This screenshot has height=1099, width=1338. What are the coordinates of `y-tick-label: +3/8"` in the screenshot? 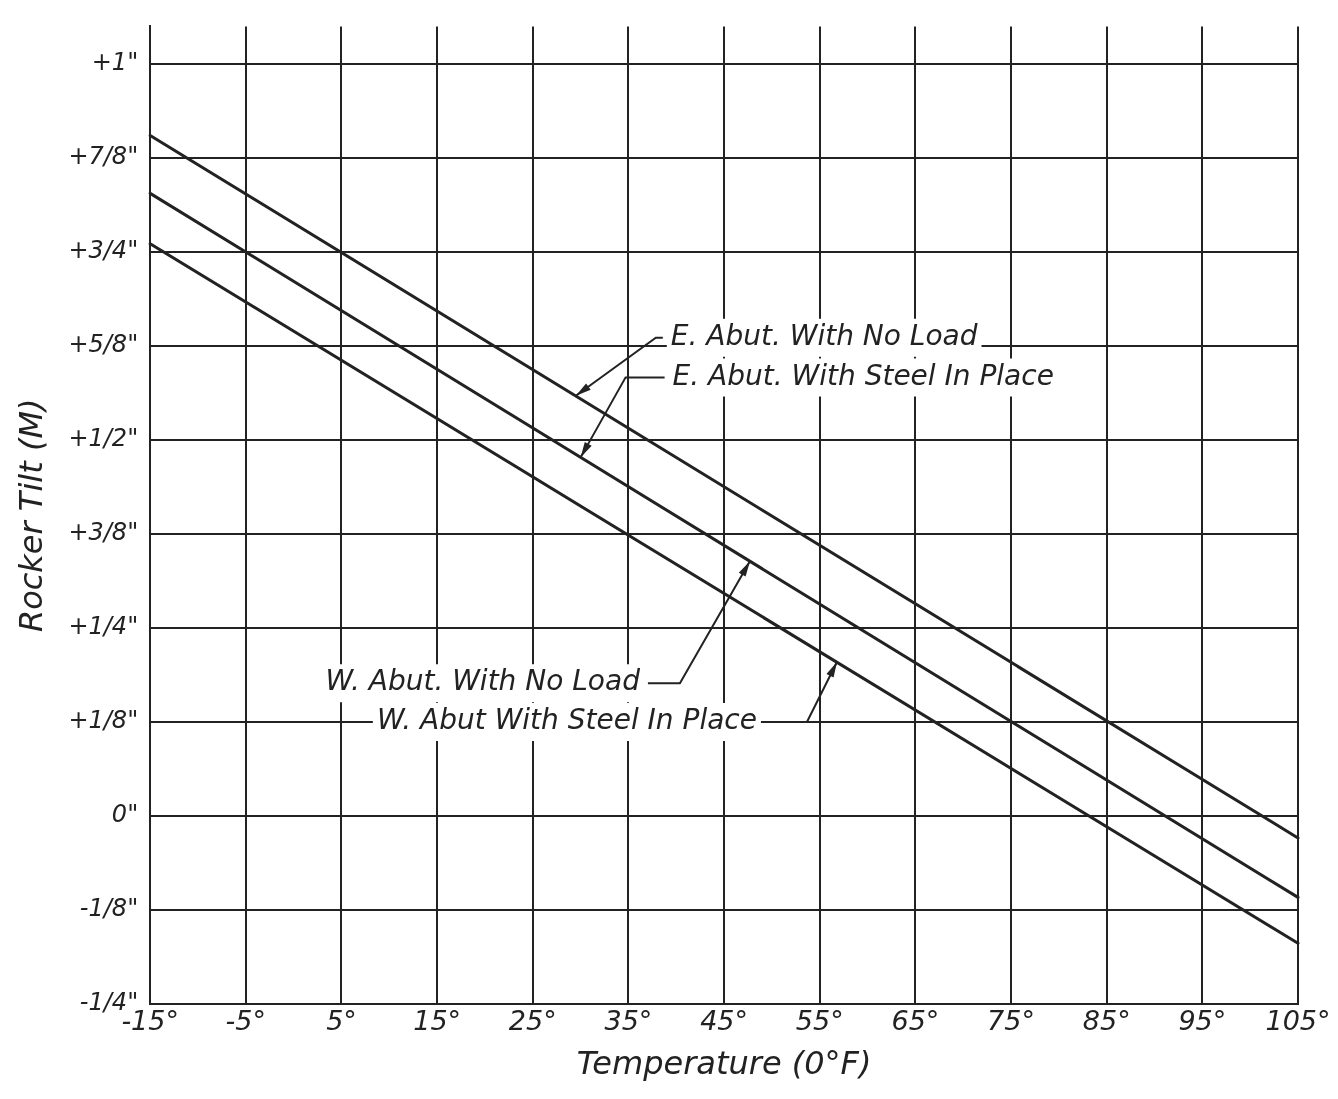 It's located at (103, 532).